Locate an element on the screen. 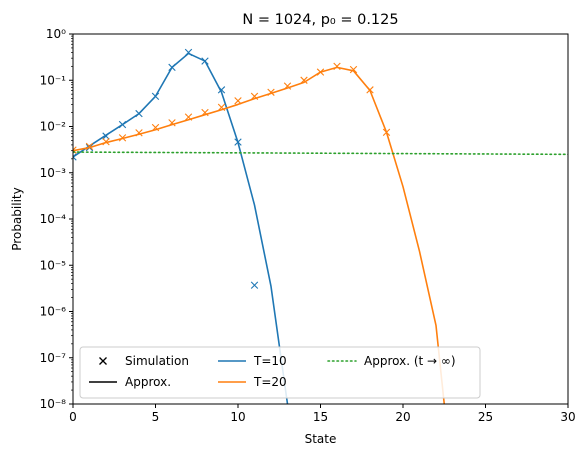 Image resolution: width=587 pixels, height=456 pixels. y-axis: 10⁻⁸ 10⁻⁷ 10⁻⁶ 10⁻⁵ 10⁻⁴ 10⁻³ 10⁻² 10⁻¹ 10⁰ is located at coordinates (56, 219).